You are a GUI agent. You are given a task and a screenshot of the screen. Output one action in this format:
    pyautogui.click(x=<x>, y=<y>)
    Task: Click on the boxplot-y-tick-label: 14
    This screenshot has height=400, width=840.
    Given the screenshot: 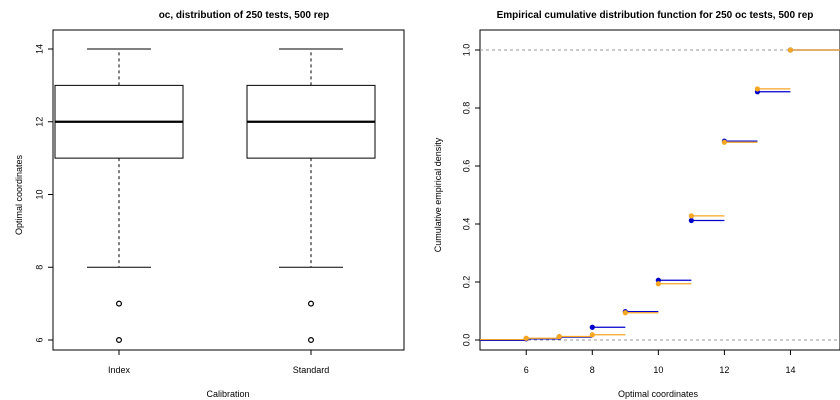 What is the action you would take?
    pyautogui.click(x=39, y=49)
    